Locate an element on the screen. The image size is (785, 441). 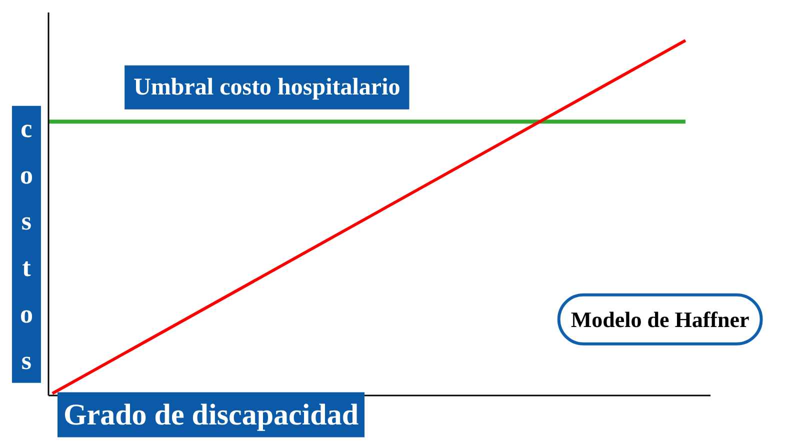
x-axis-title: Grado de discapacidad is located at coordinates (211, 415).